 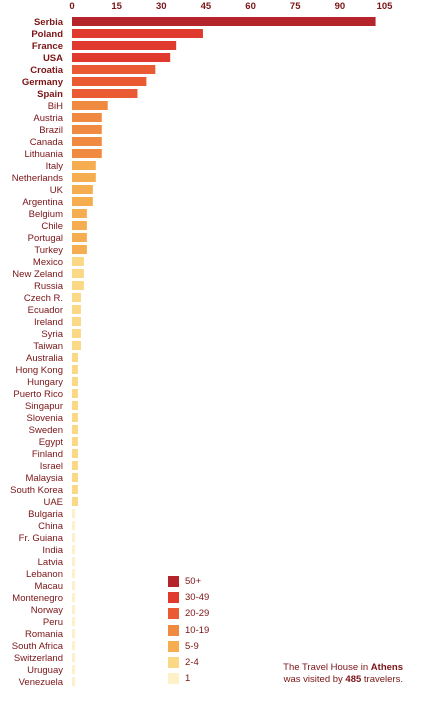 What do you see at coordinates (43, 298) in the screenshot?
I see `category-label: Czech R.` at bounding box center [43, 298].